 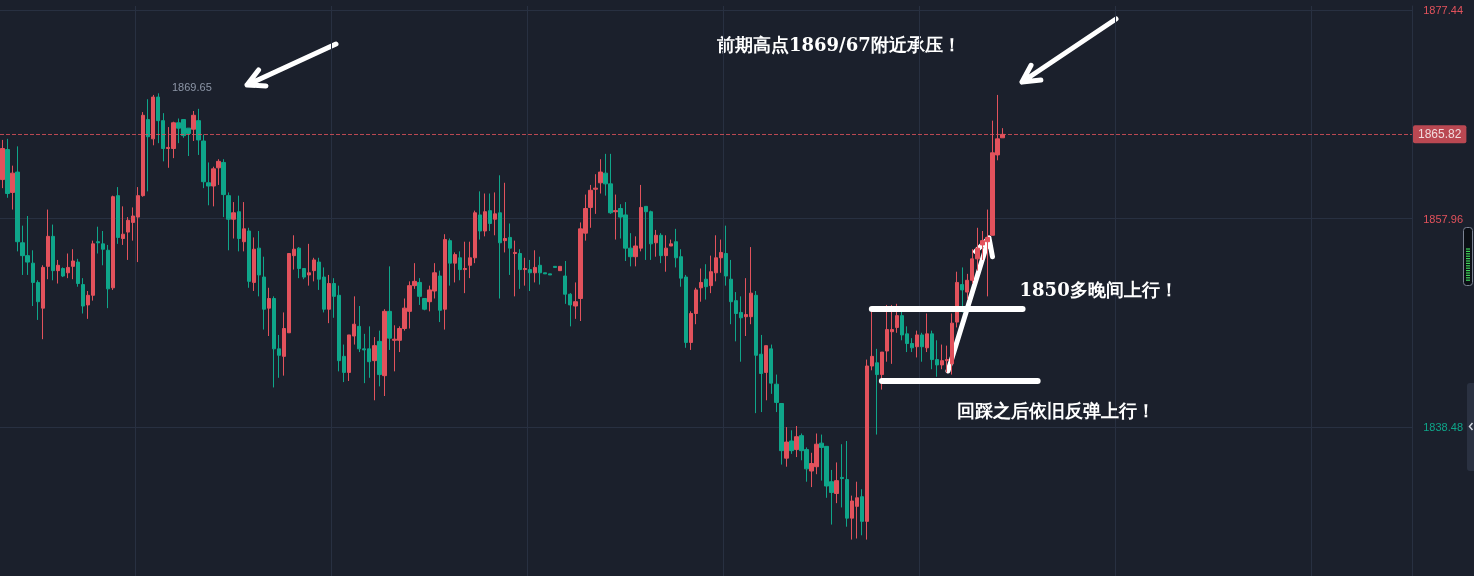 What do you see at coordinates (192, 86) in the screenshot?
I see `annotation: 1869.65` at bounding box center [192, 86].